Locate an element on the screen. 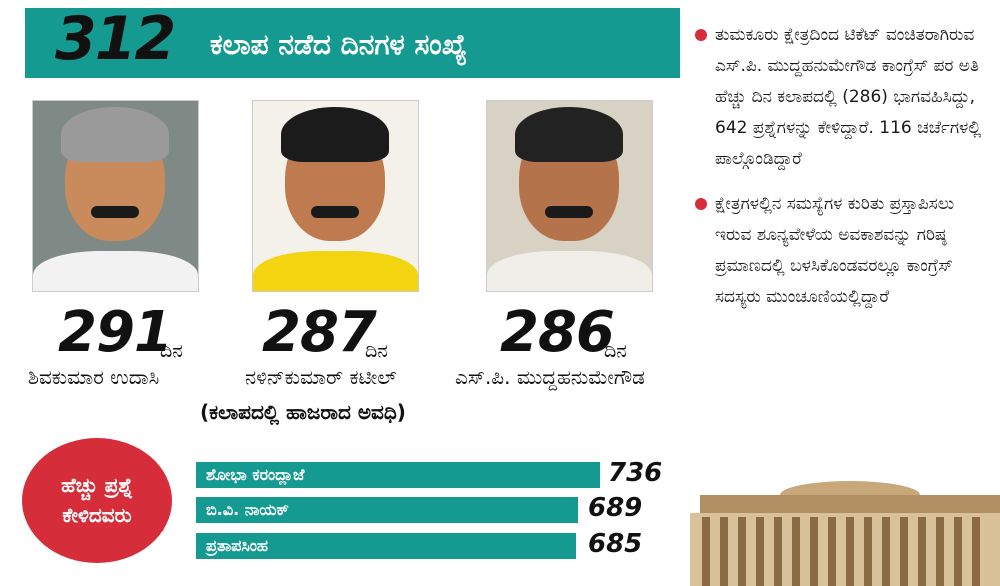 The width and height of the screenshot is (1000, 586). question-bar-value: 736 is located at coordinates (635, 473).